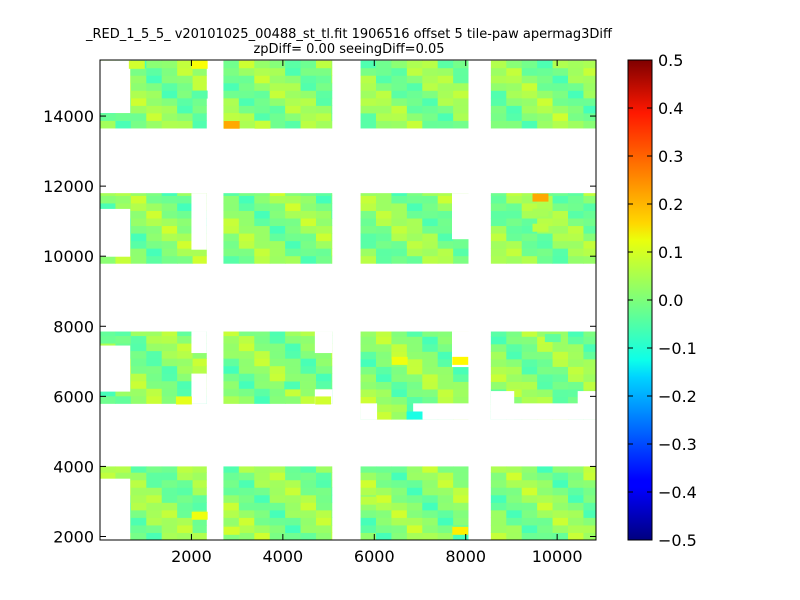 The image size is (800, 600). What do you see at coordinates (191, 556) in the screenshot?
I see `x-tick-label: 2000` at bounding box center [191, 556].